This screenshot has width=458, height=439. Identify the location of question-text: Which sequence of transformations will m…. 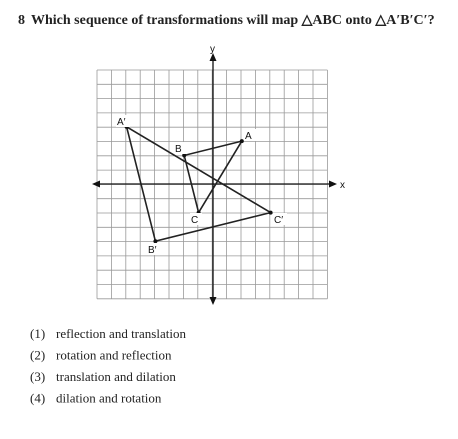
(233, 20).